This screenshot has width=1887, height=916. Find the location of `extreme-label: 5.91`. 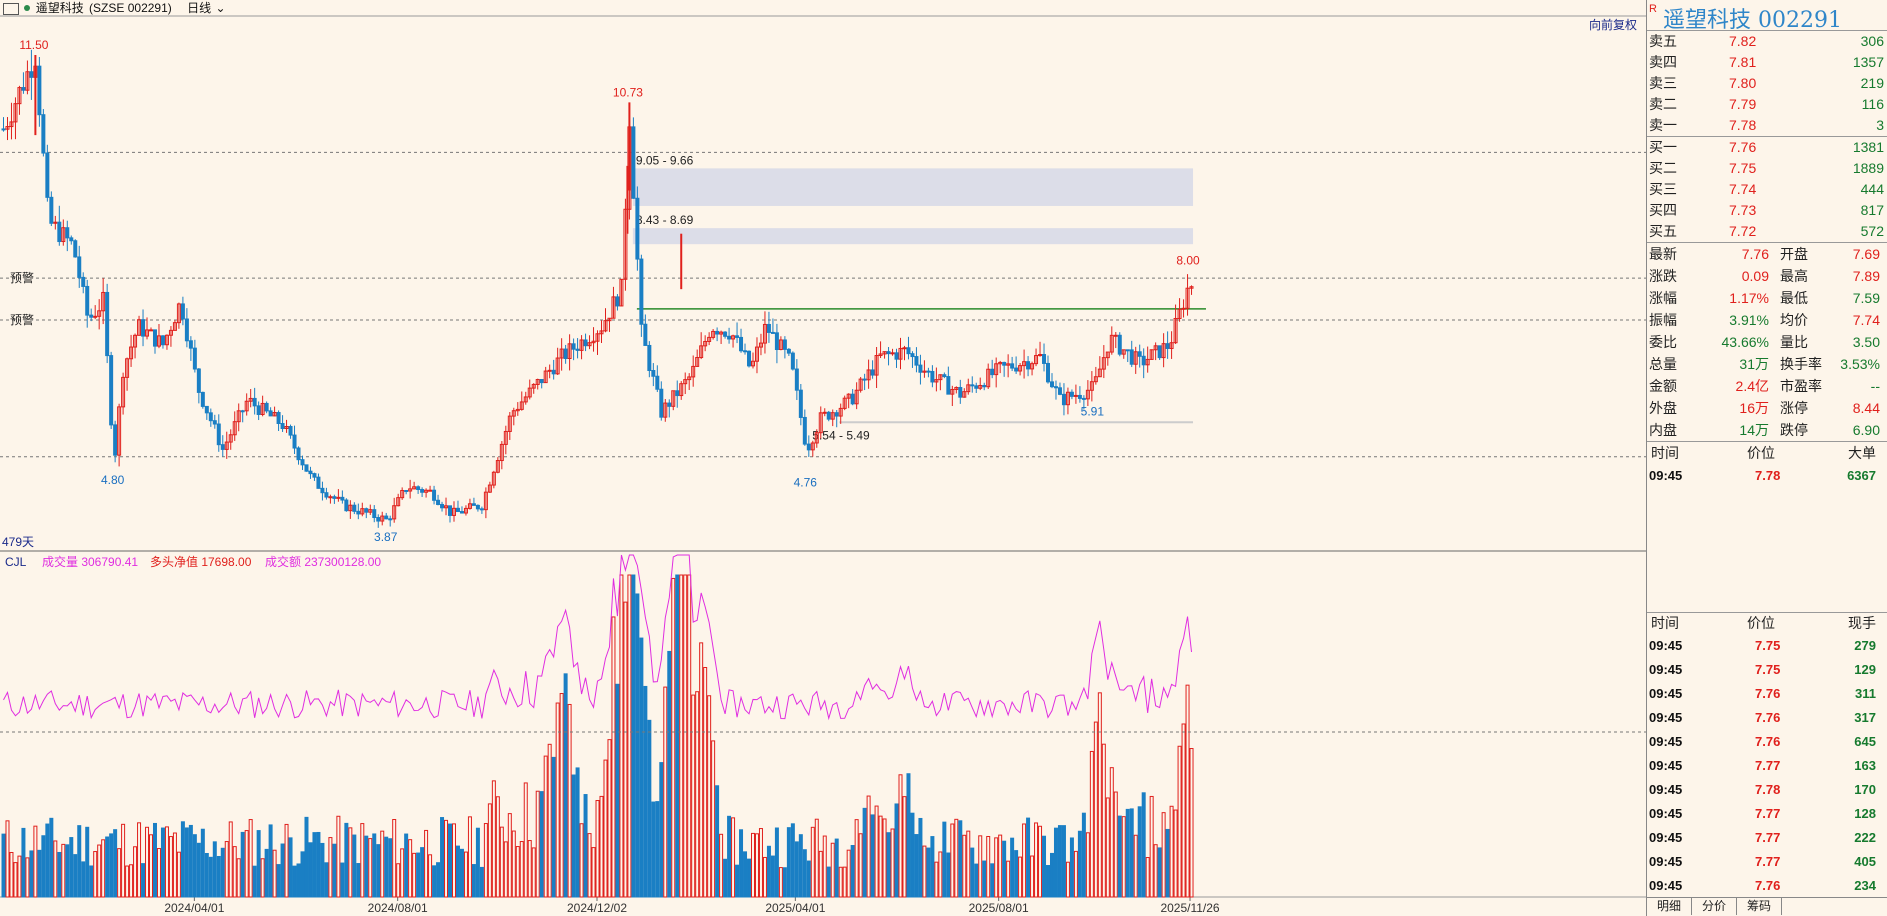

extreme-label: 5.91 is located at coordinates (1093, 411).